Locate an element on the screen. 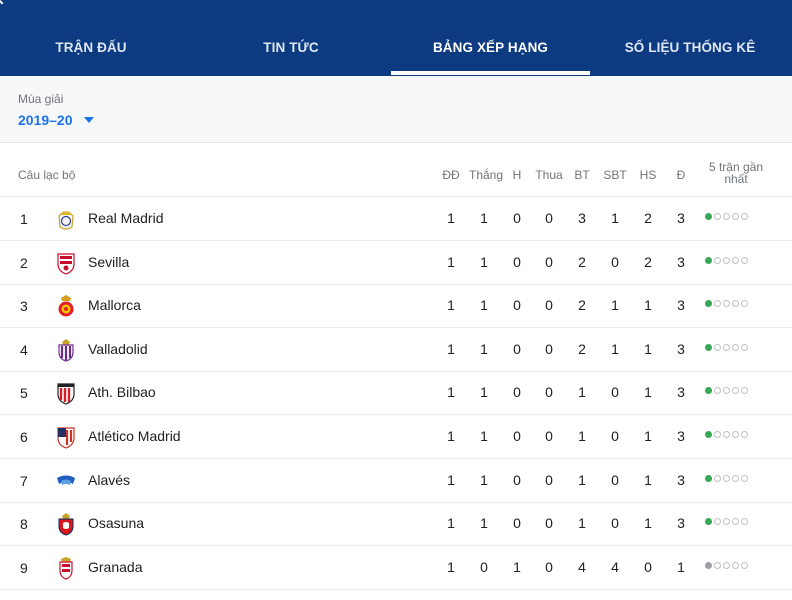 The height and width of the screenshot is (600, 792). row-position: 1 is located at coordinates (24, 219).